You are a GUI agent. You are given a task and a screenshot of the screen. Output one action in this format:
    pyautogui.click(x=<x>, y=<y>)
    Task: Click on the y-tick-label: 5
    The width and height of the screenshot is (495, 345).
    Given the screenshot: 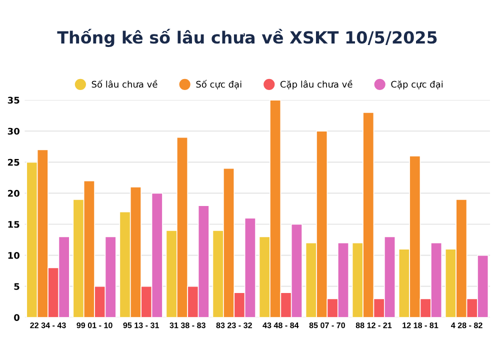 What is the action you would take?
    pyautogui.click(x=17, y=286)
    